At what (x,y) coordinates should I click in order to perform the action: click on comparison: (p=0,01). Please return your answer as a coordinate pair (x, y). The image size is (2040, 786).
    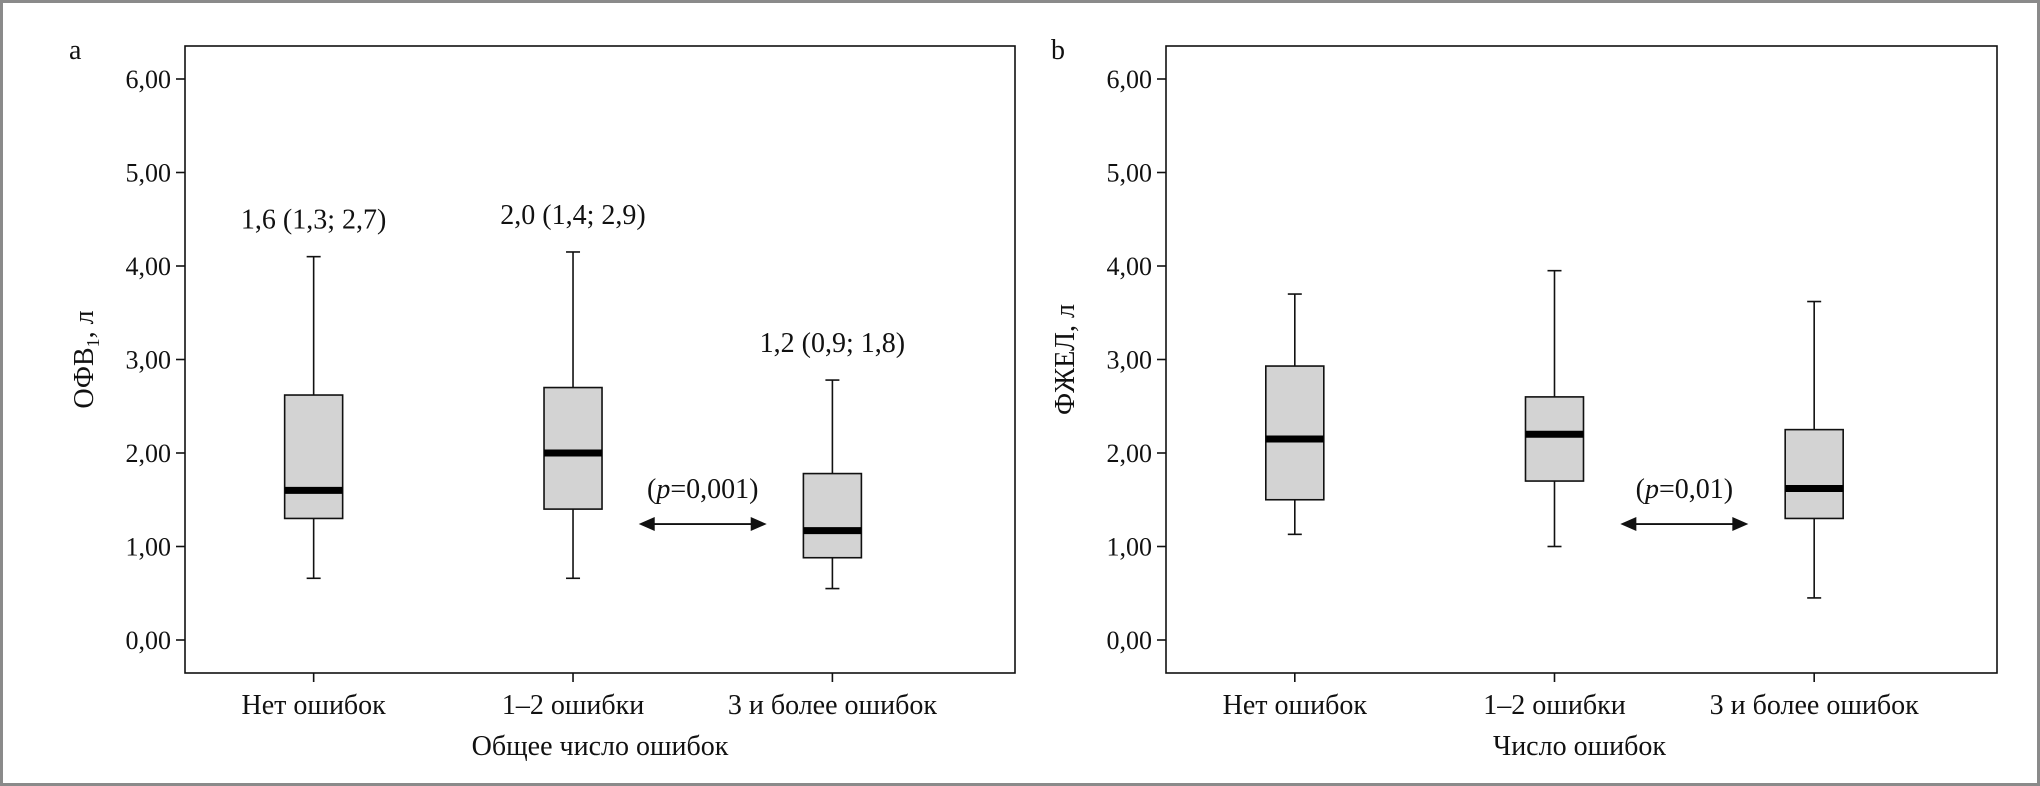
    Looking at the image, I should click on (1684, 503).